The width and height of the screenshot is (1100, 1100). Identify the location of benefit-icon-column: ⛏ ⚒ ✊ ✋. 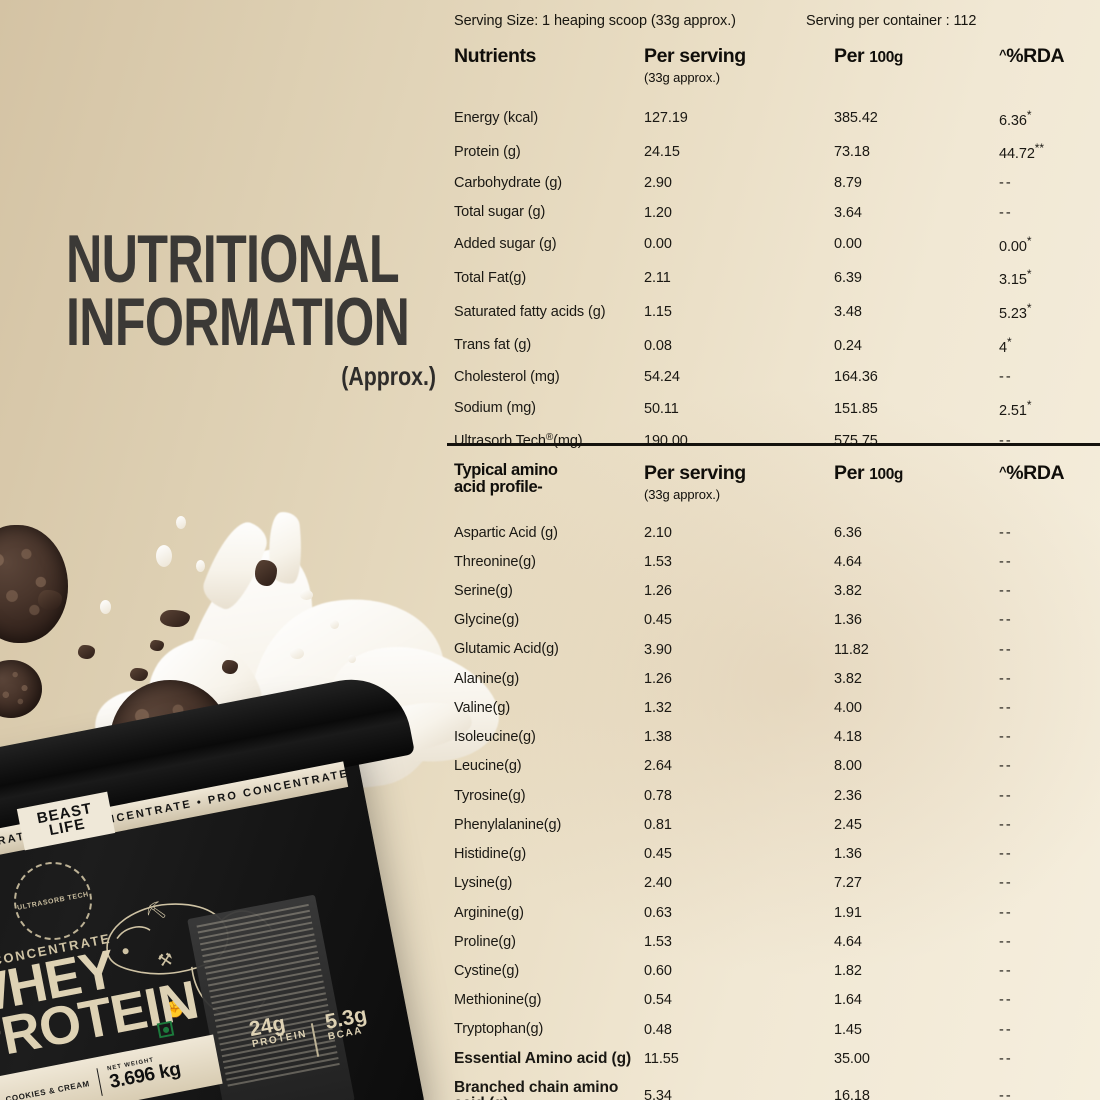
(181, 997).